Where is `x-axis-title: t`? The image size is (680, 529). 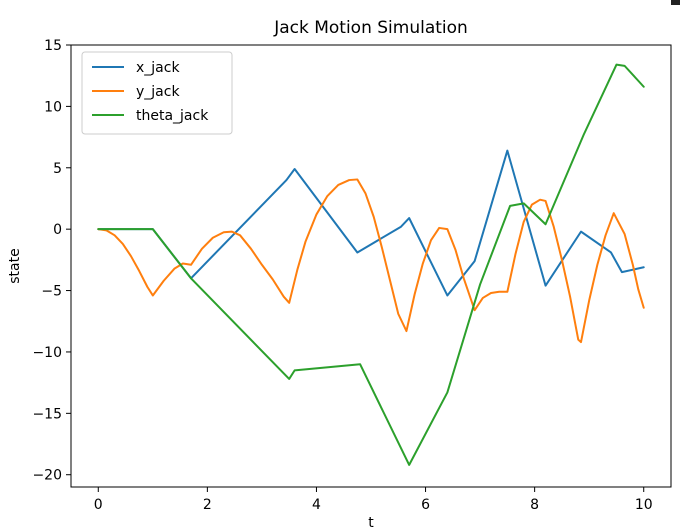
x-axis-title: t is located at coordinates (371, 522).